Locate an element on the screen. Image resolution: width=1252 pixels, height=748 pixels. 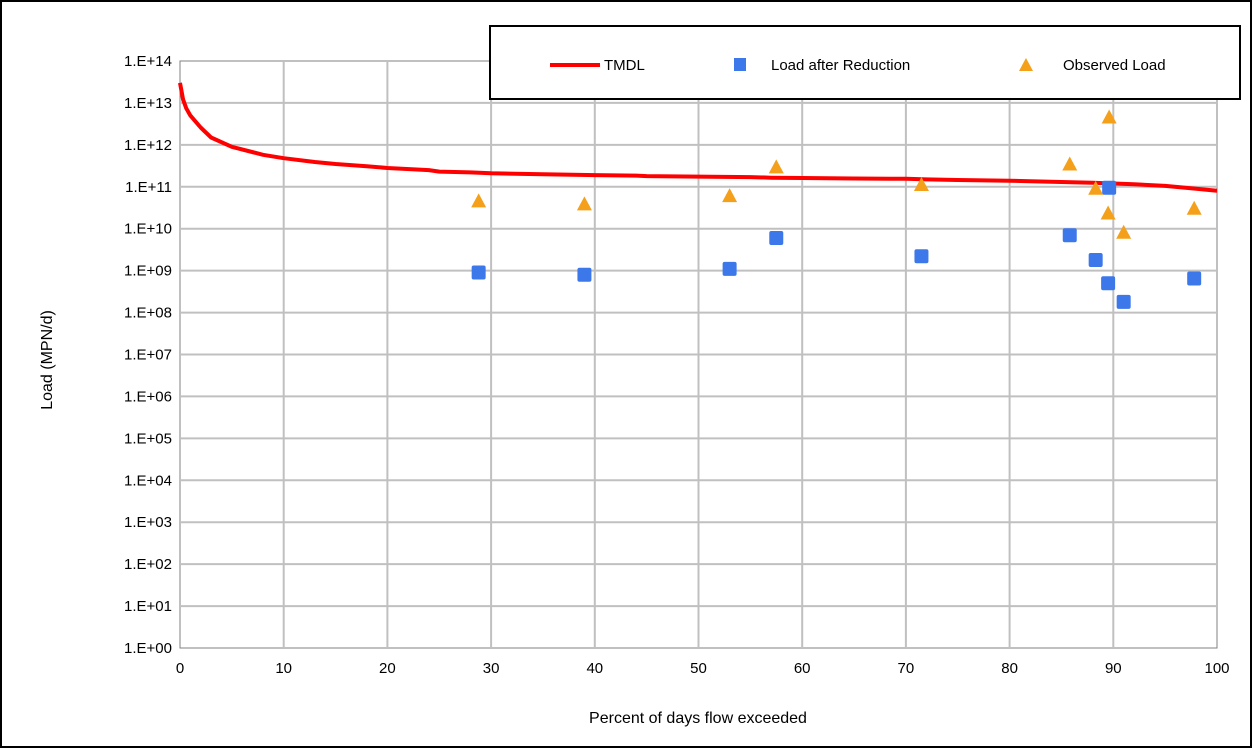
x-tick-label: 20 is located at coordinates (387, 668).